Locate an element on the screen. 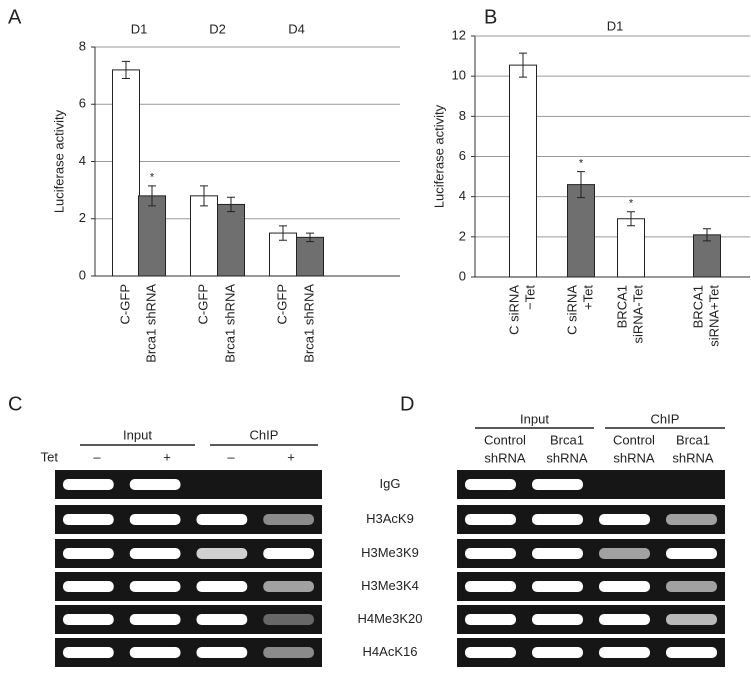 The width and height of the screenshot is (751, 679). y-tick-label: 10 is located at coordinates (459, 75).